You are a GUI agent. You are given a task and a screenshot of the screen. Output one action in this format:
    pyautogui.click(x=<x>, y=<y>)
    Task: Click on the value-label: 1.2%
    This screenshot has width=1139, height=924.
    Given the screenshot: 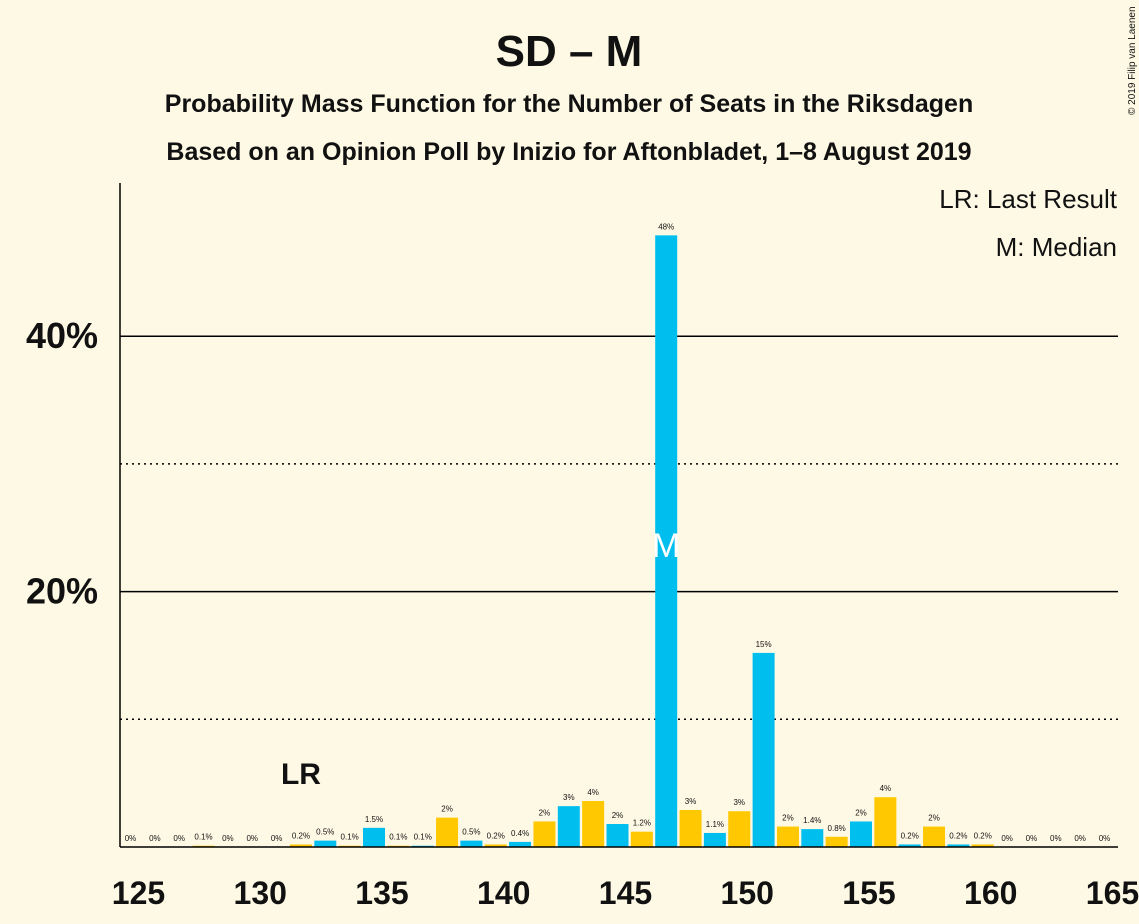 What is the action you would take?
    pyautogui.click(x=642, y=823)
    